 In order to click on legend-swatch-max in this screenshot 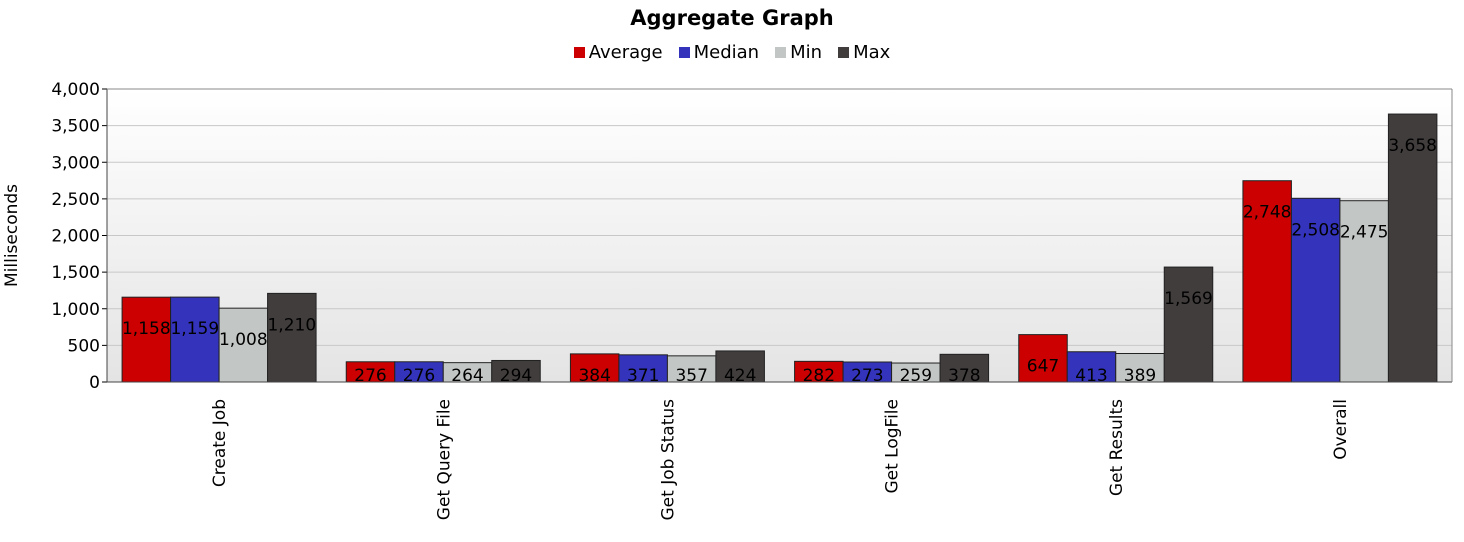, I will do `click(844, 52)`.